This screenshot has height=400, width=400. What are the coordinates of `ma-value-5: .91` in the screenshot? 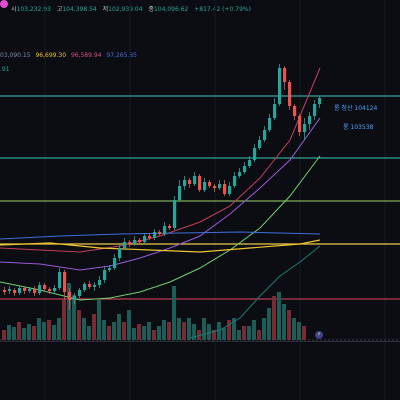 It's located at (5, 69).